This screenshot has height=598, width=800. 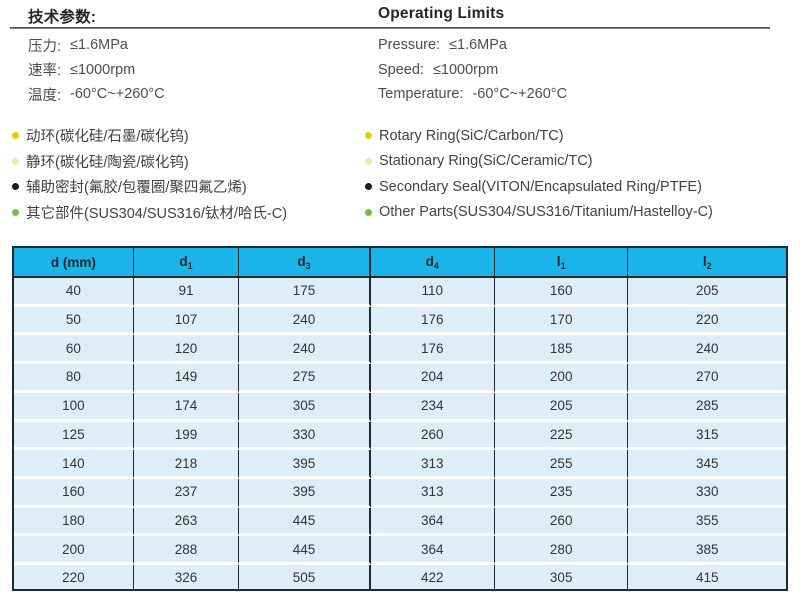 What do you see at coordinates (96, 45) in the screenshot?
I see `param-pressure-zh: 压力: ≤1.6MPa` at bounding box center [96, 45].